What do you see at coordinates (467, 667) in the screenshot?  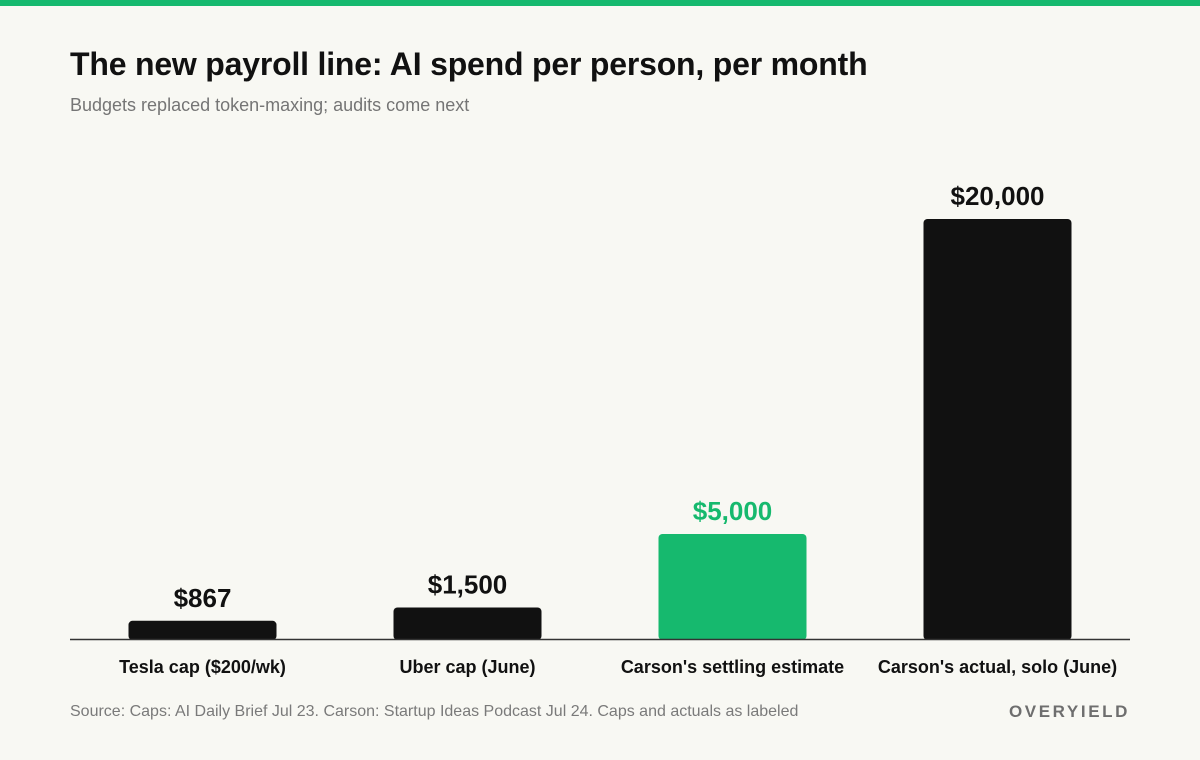 I see `category-label-1: Uber cap (June)` at bounding box center [467, 667].